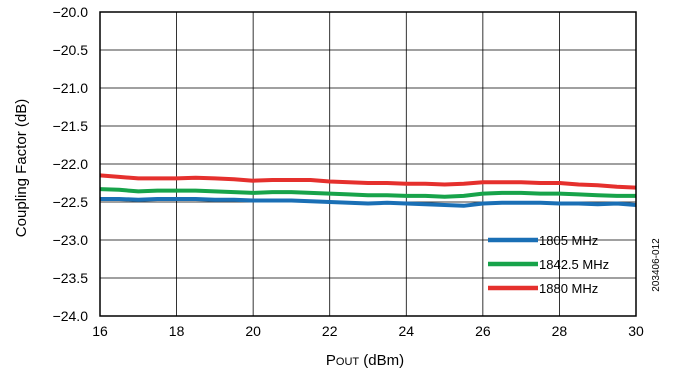  I want to click on x-tick-label: 24, so click(406, 331).